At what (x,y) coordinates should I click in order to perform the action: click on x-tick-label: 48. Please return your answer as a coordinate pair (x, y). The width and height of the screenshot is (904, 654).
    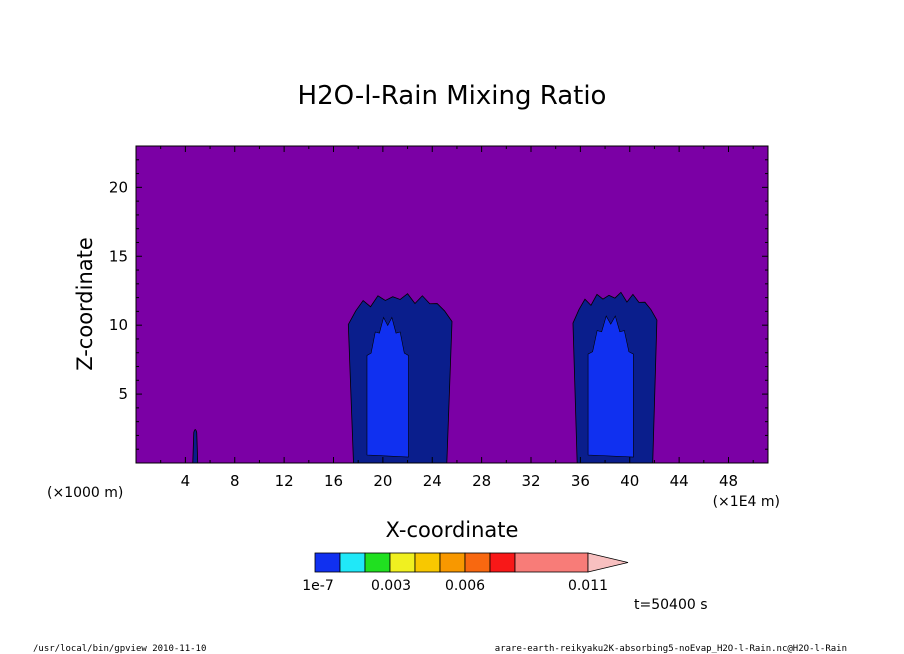
    Looking at the image, I should click on (728, 481).